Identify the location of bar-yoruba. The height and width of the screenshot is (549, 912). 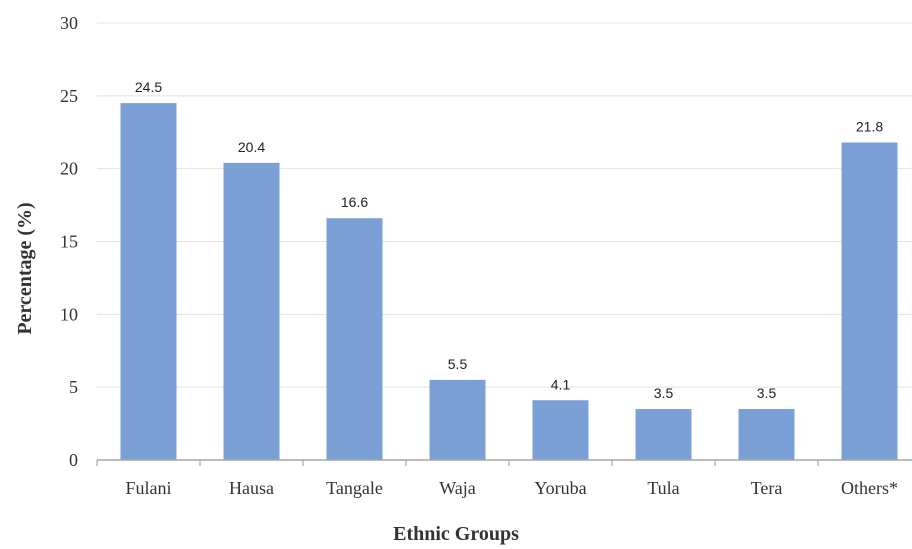
(560, 430).